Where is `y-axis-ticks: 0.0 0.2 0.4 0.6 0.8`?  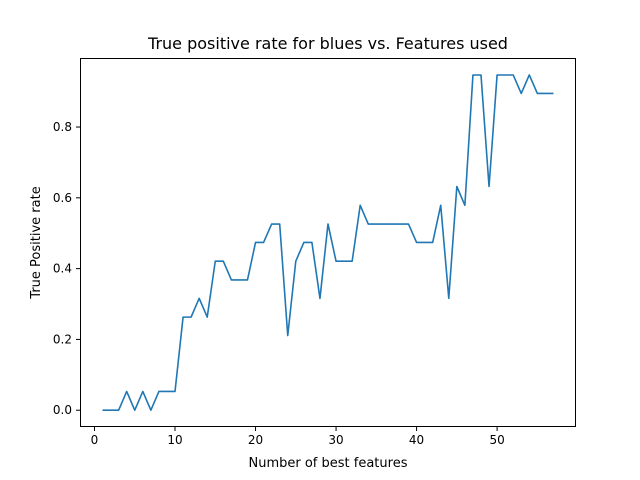 y-axis-ticks: 0.0 0.2 0.4 0.6 0.8 is located at coordinates (66, 268).